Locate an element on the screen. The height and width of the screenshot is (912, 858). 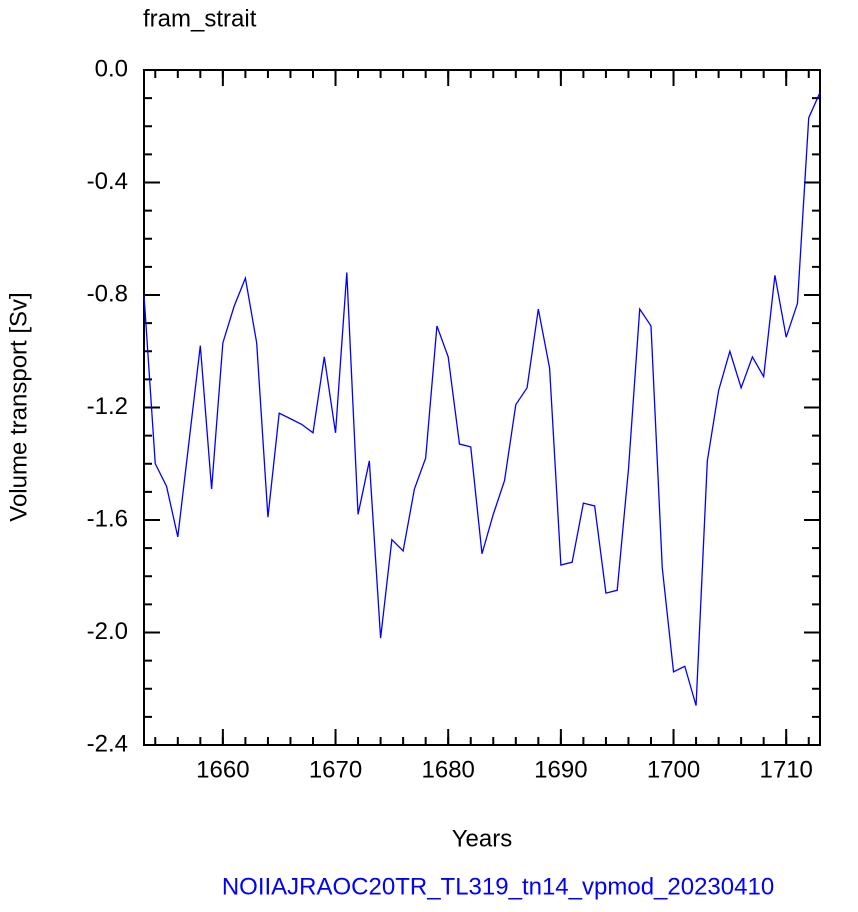
y-tick-label: -2.4 is located at coordinates (107, 743).